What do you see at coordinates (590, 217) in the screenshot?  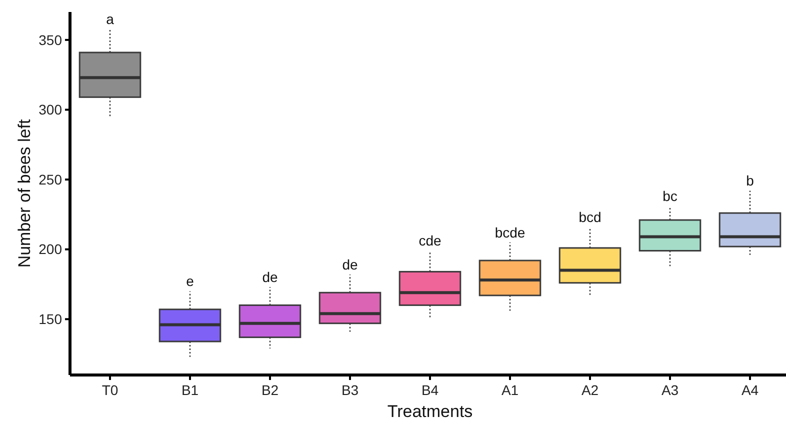 I see `annotation: bcd` at bounding box center [590, 217].